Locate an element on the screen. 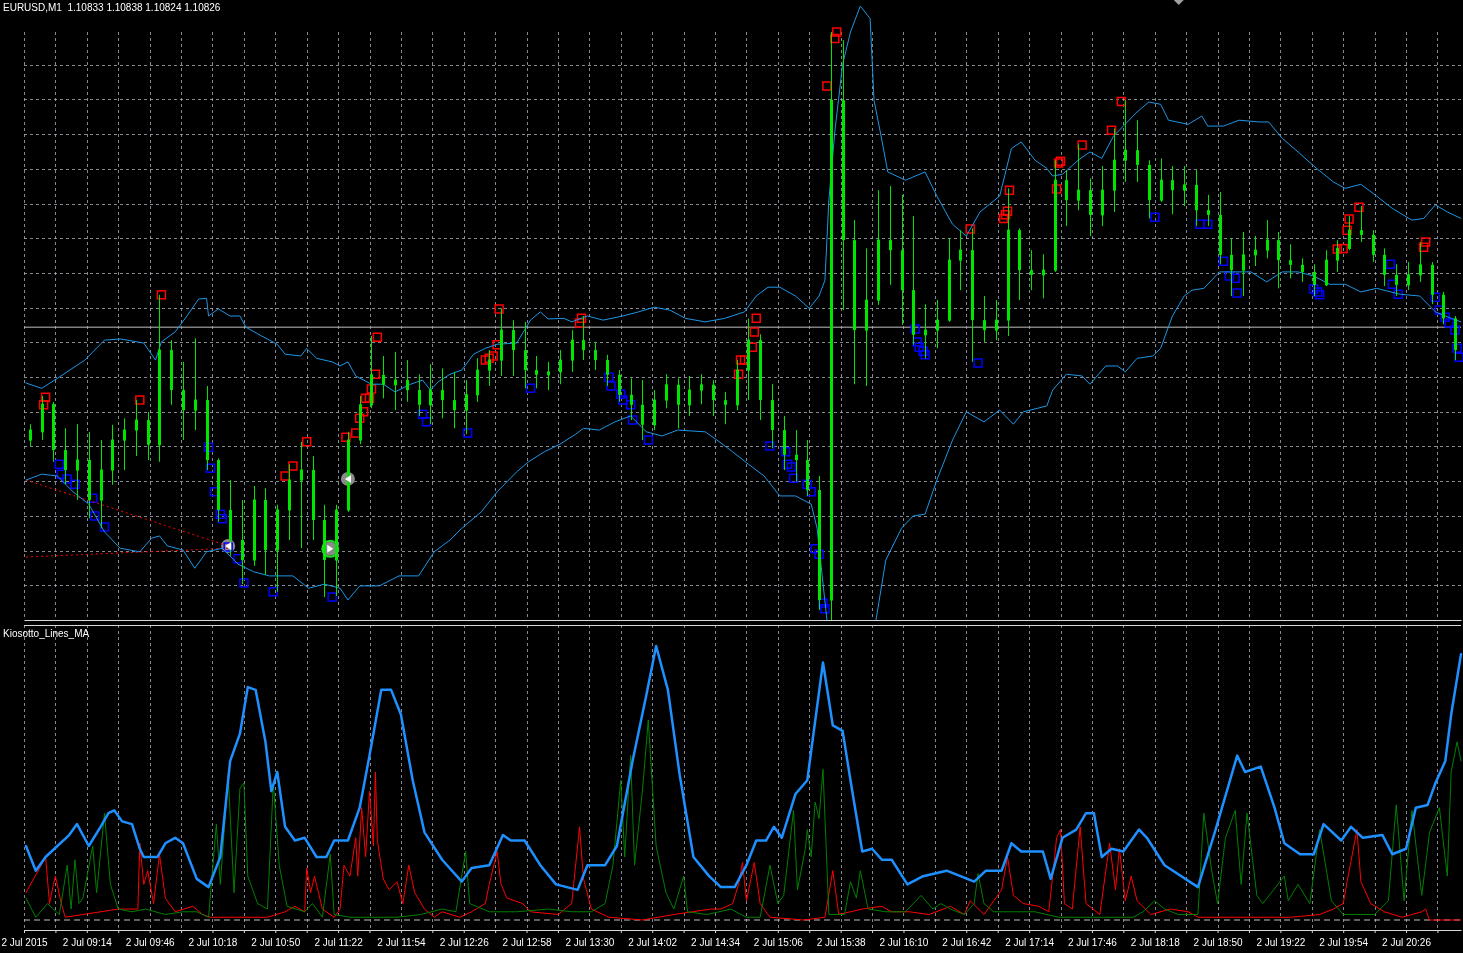 Image resolution: width=1463 pixels, height=953 pixels. x-tick-label: 2 Jul 18:50 is located at coordinates (1218, 943).